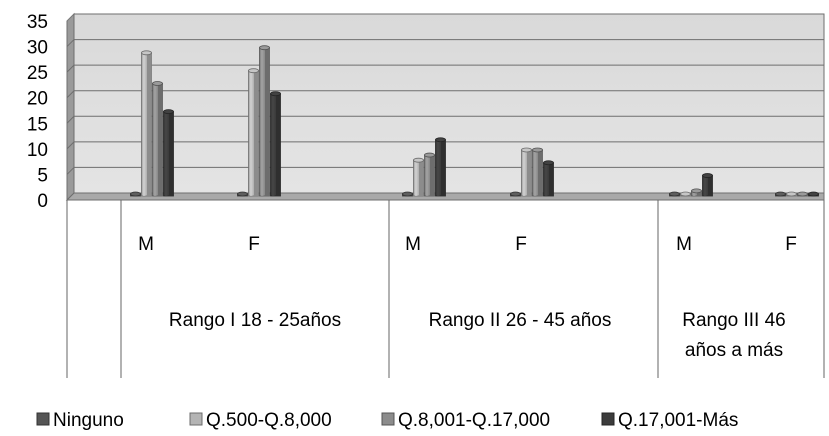 The width and height of the screenshot is (829, 436). What do you see at coordinates (37, 22) in the screenshot?
I see `y-tick-label: 35` at bounding box center [37, 22].